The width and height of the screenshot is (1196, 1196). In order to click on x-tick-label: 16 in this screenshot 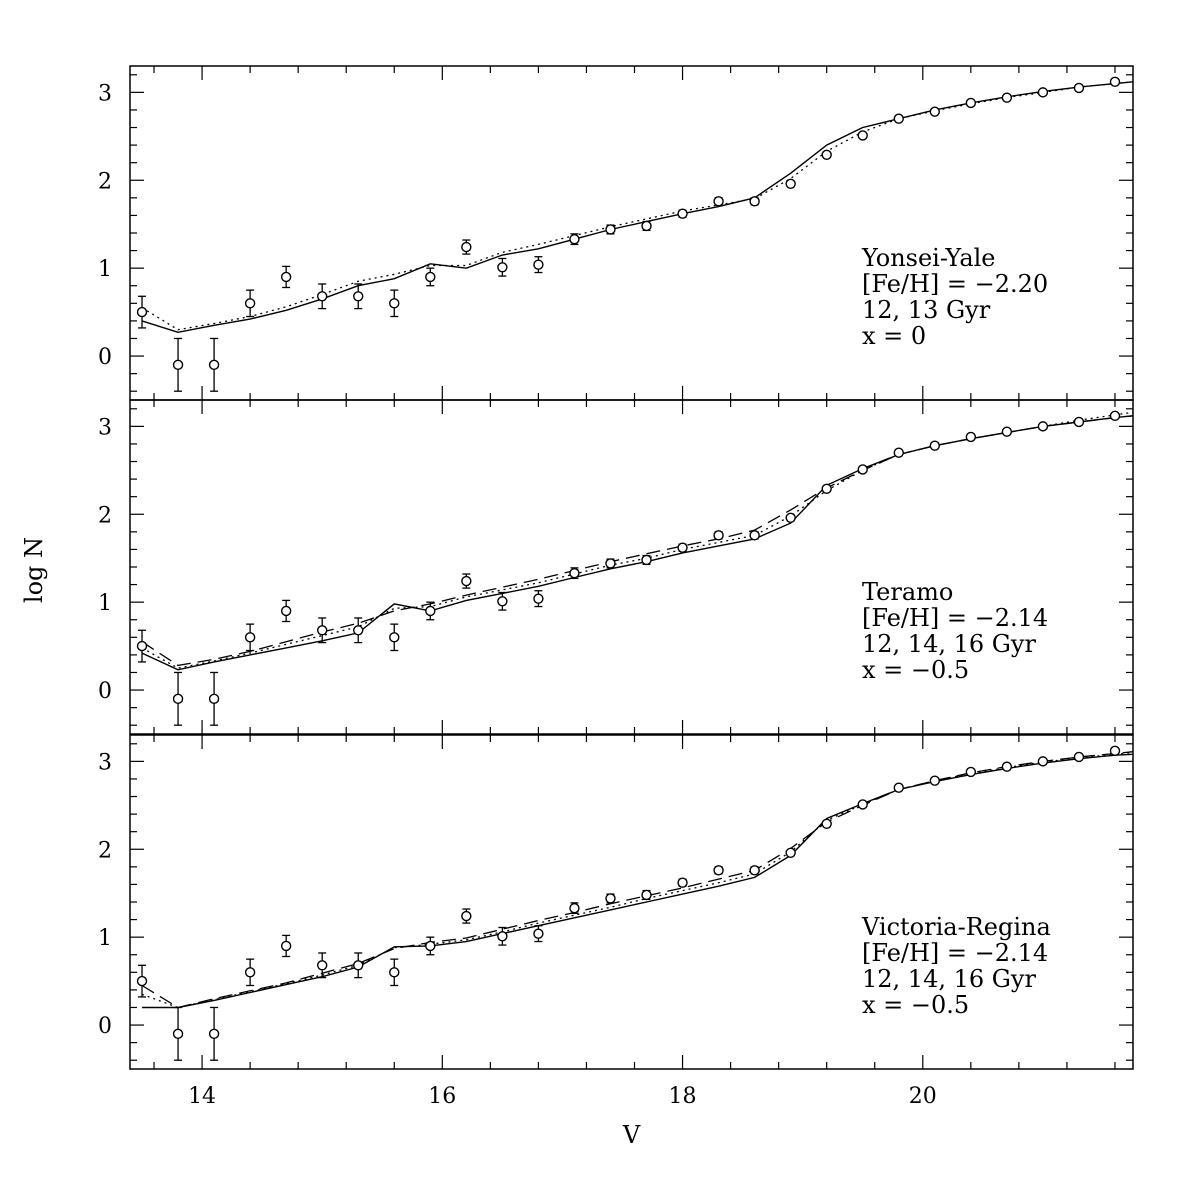, I will do `click(442, 1096)`.